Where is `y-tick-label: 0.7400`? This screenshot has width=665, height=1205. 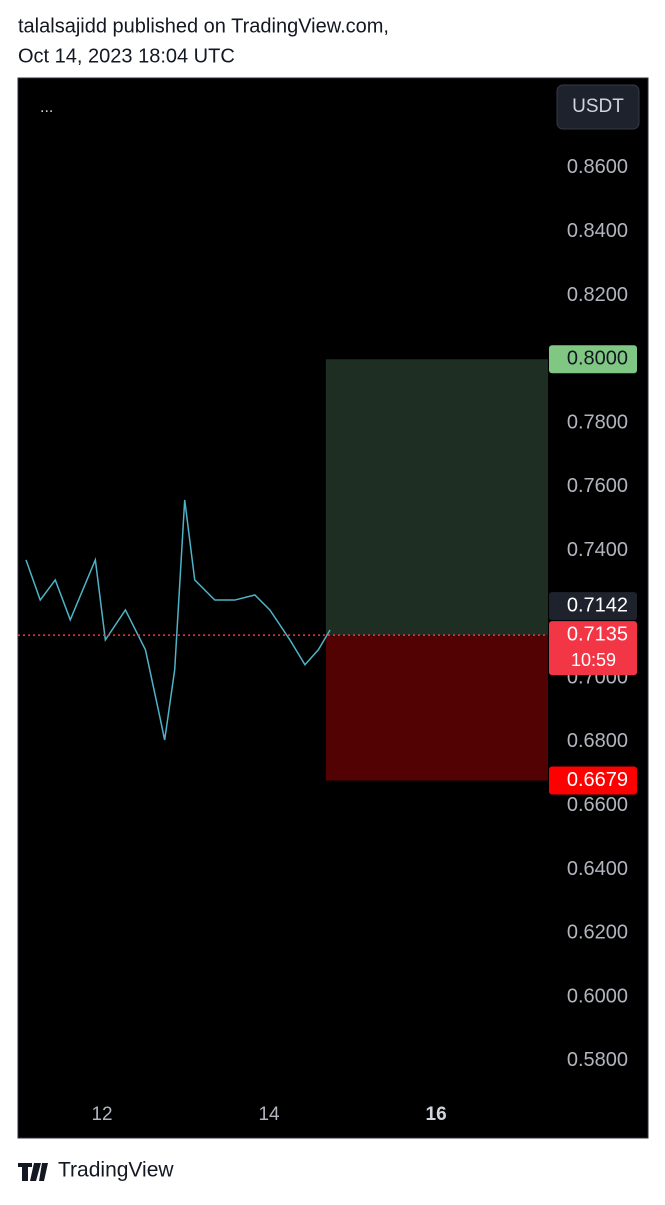
y-tick-label: 0.7400 is located at coordinates (597, 550).